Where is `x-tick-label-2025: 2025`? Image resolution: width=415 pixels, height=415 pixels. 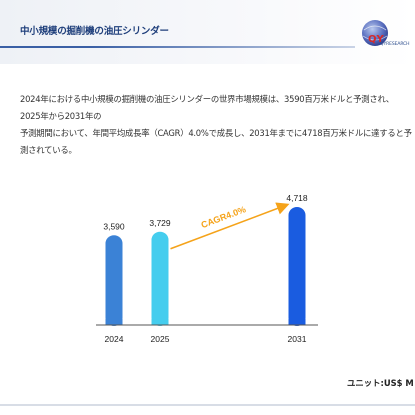
x-tick-label-2025: 2025 is located at coordinates (160, 339).